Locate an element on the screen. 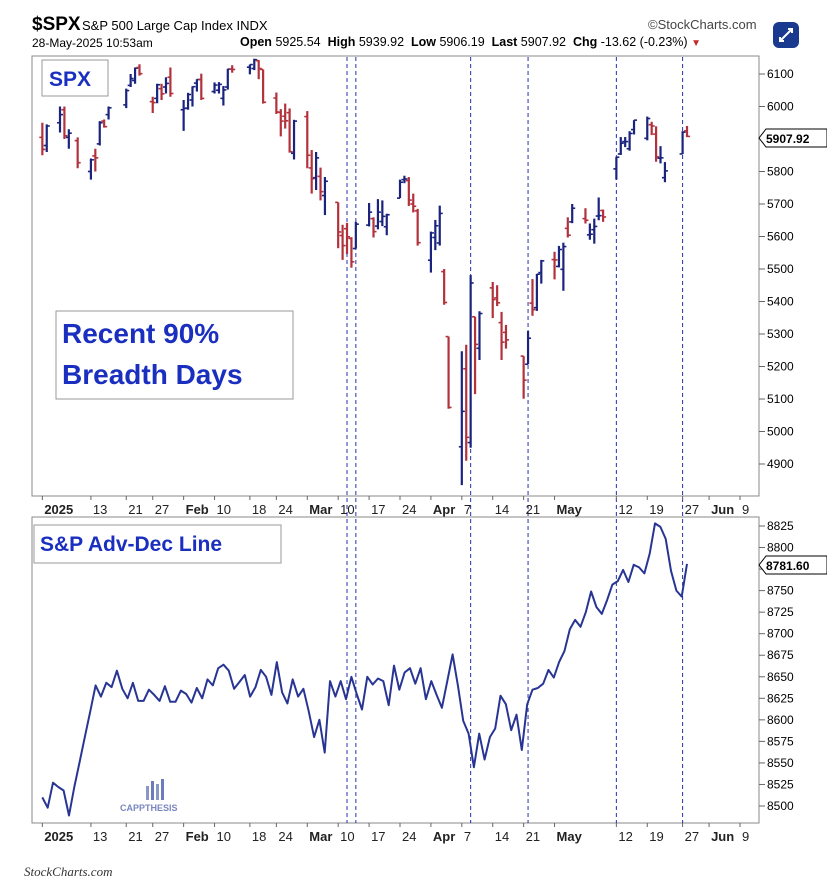 The height and width of the screenshot is (887, 827). ad-last-value-tag: 8781.60 is located at coordinates (792, 565).